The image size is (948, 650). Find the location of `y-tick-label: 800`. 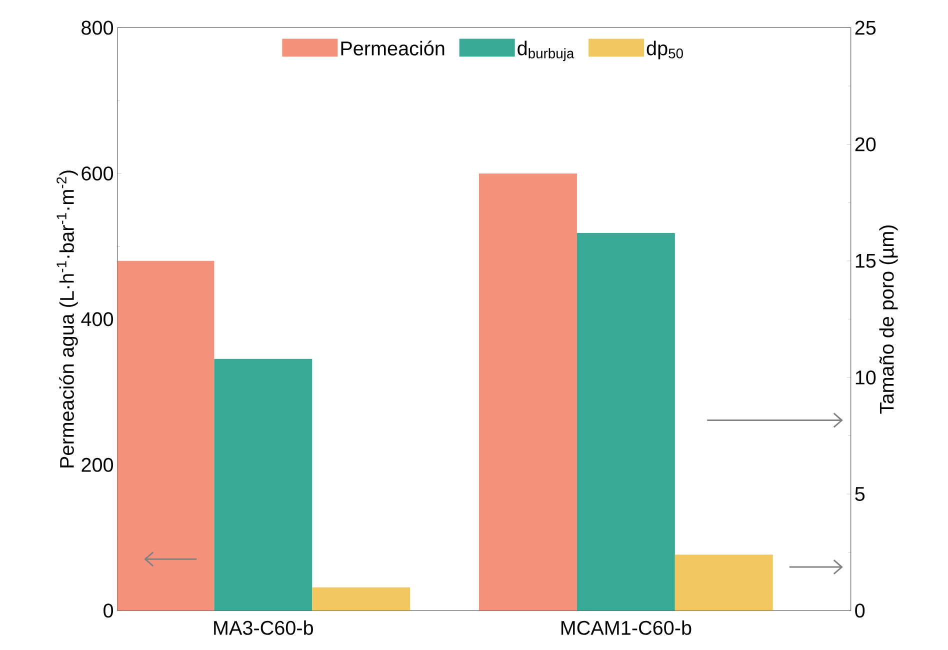

y-tick-label: 800 is located at coordinates (98, 27).